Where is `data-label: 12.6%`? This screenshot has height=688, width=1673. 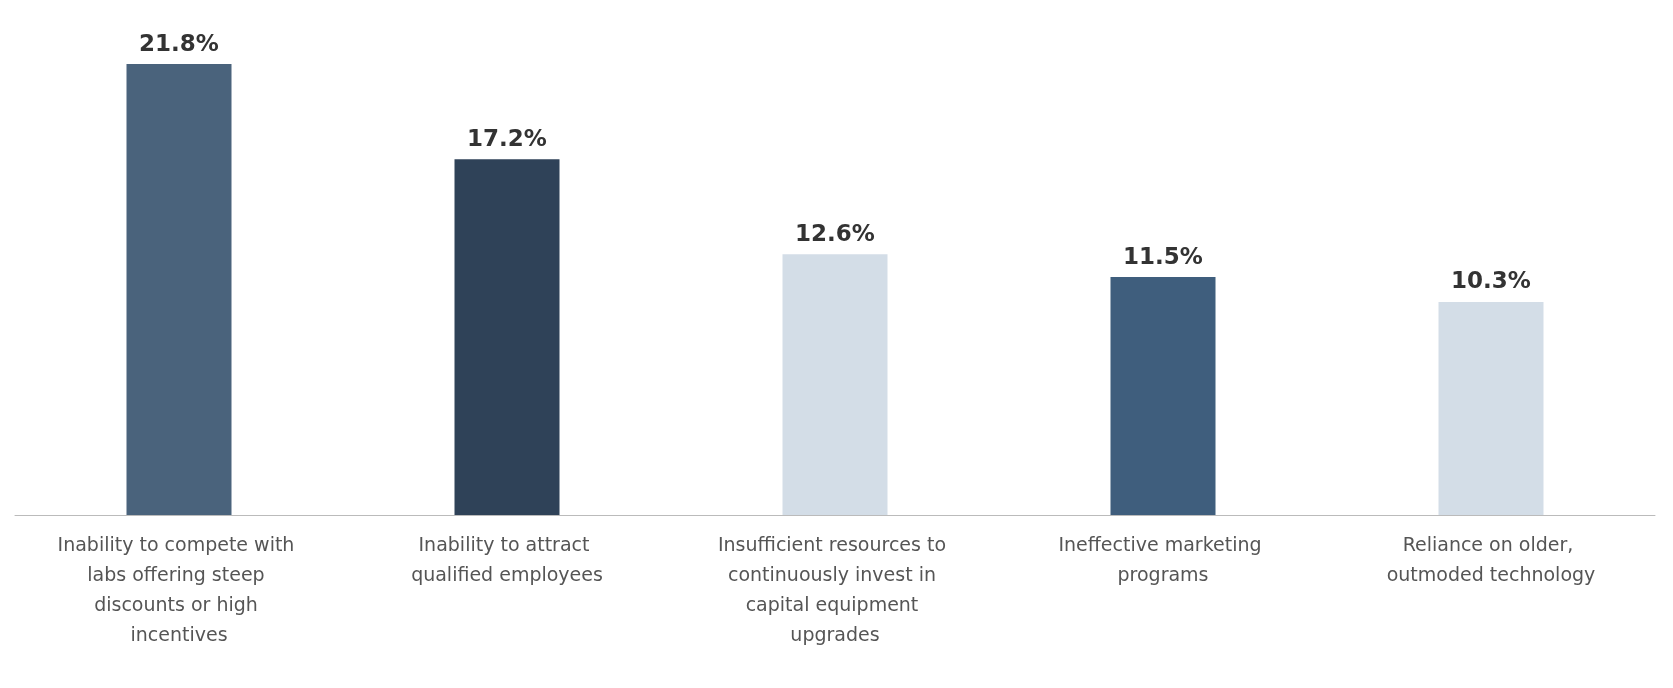
data-label: 12.6% is located at coordinates (835, 232).